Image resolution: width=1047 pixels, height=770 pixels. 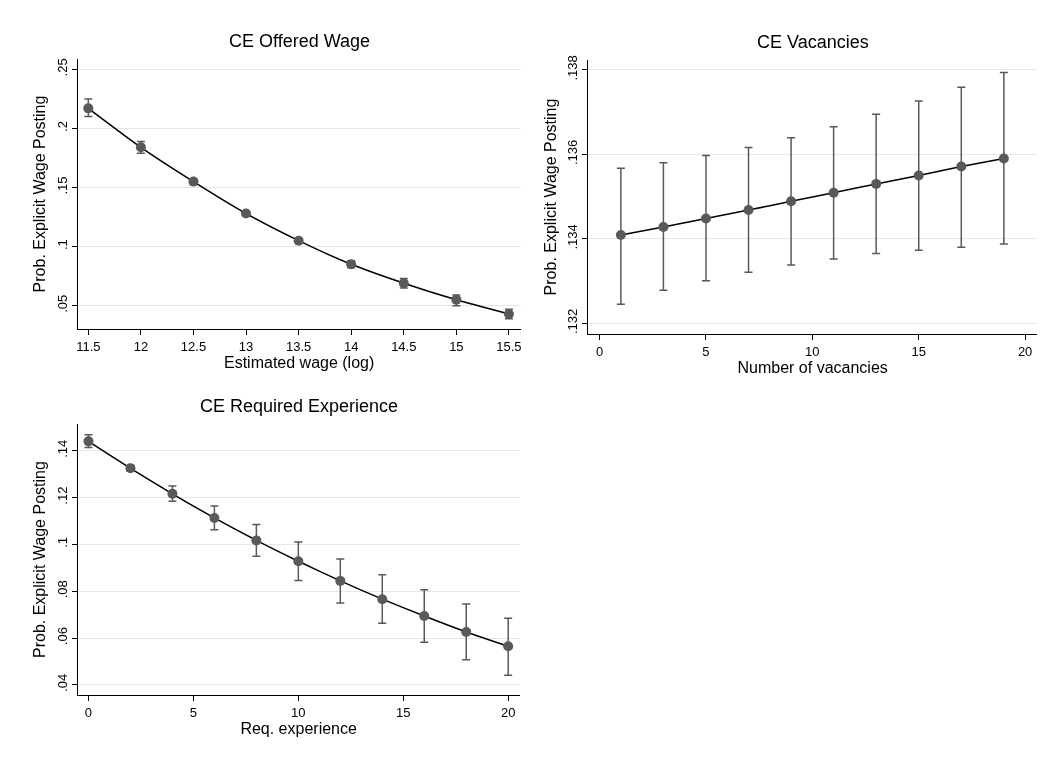 What do you see at coordinates (573, 321) in the screenshot?
I see `y-tick-label: .132` at bounding box center [573, 321].